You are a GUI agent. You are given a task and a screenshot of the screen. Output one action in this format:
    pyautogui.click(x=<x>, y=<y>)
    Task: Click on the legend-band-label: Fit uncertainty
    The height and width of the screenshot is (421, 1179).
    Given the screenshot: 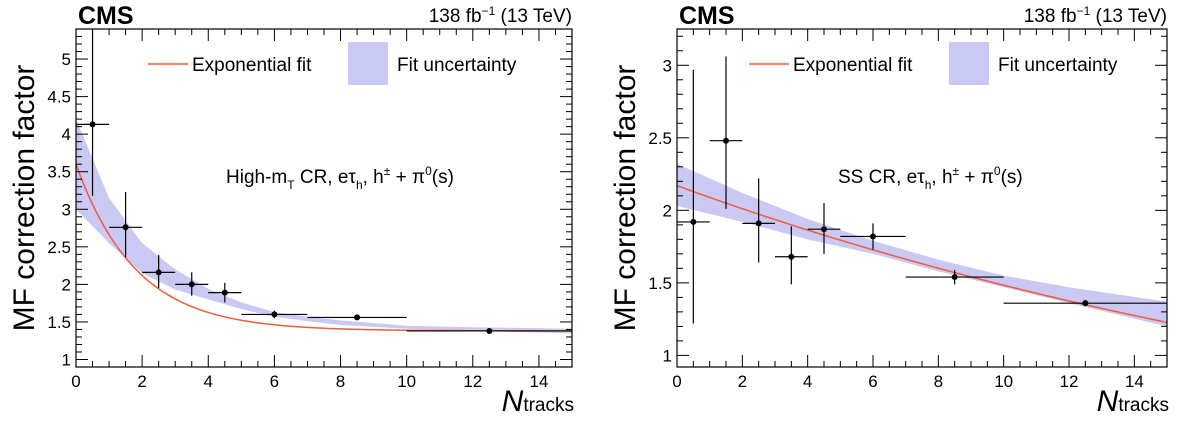 What is the action you would take?
    pyautogui.click(x=457, y=65)
    